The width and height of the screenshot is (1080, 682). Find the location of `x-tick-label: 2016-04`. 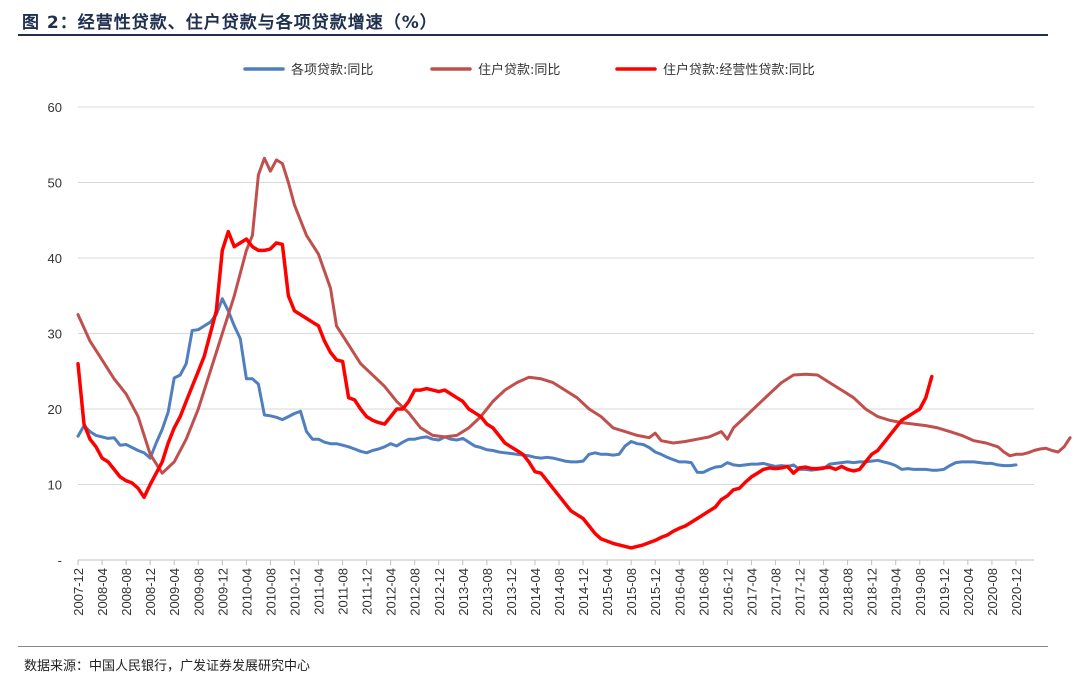

x-tick-label: 2016-04 is located at coordinates (679, 592).